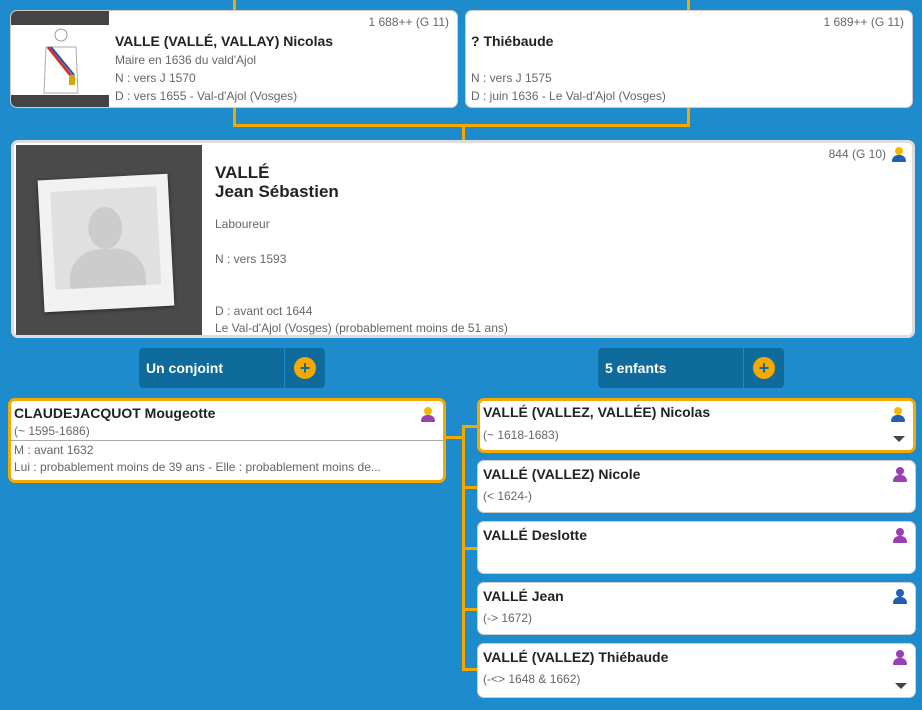 The width and height of the screenshot is (922, 710). Describe the element at coordinates (242, 172) in the screenshot. I see `surname: VALLÉ` at that location.